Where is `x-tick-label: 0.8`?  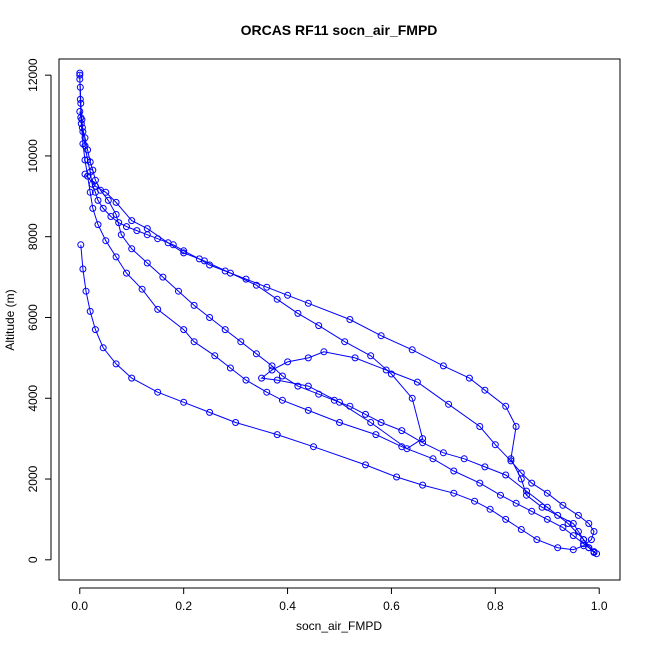
x-tick-label: 0.8 is located at coordinates (495, 606).